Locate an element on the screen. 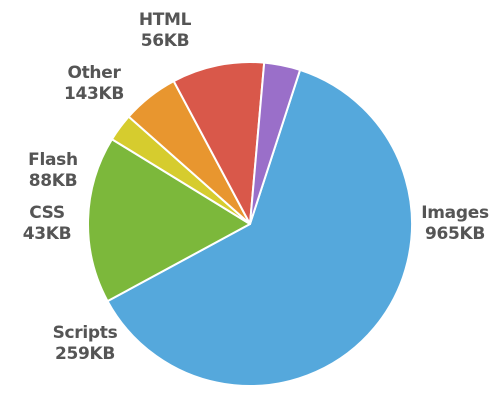 This screenshot has height=411, width=500. pie-label-value: 88KB is located at coordinates (53, 181).